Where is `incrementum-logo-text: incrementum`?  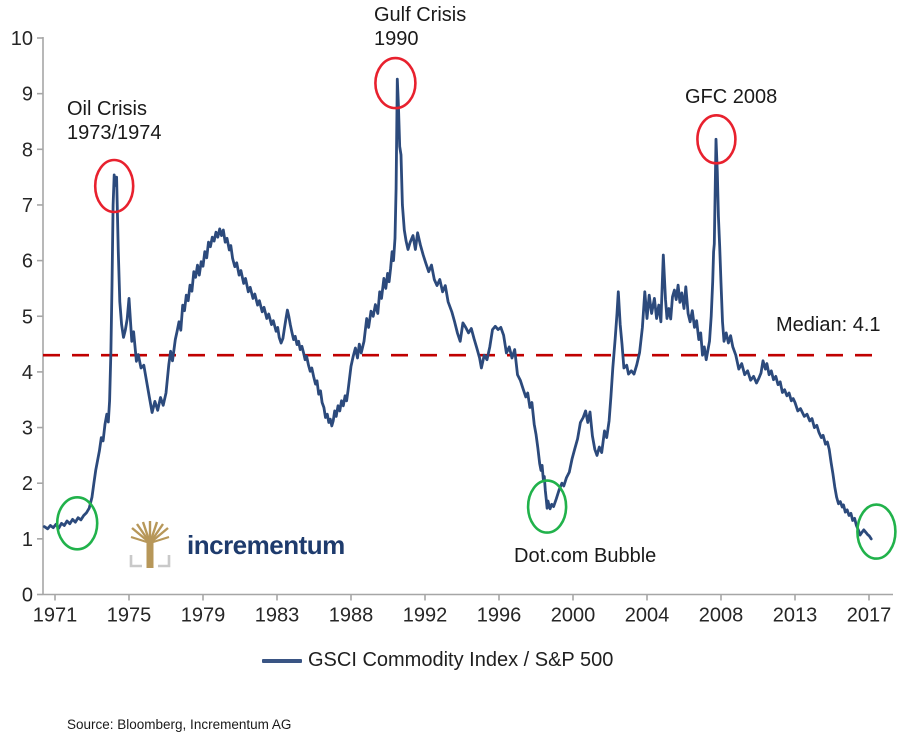 incrementum-logo-text: incrementum is located at coordinates (266, 545).